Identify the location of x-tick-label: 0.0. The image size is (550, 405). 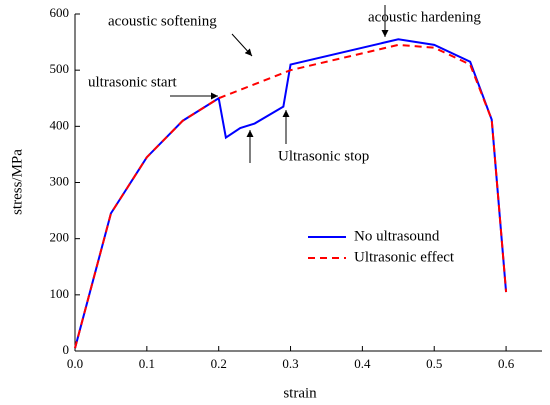
(75, 363).